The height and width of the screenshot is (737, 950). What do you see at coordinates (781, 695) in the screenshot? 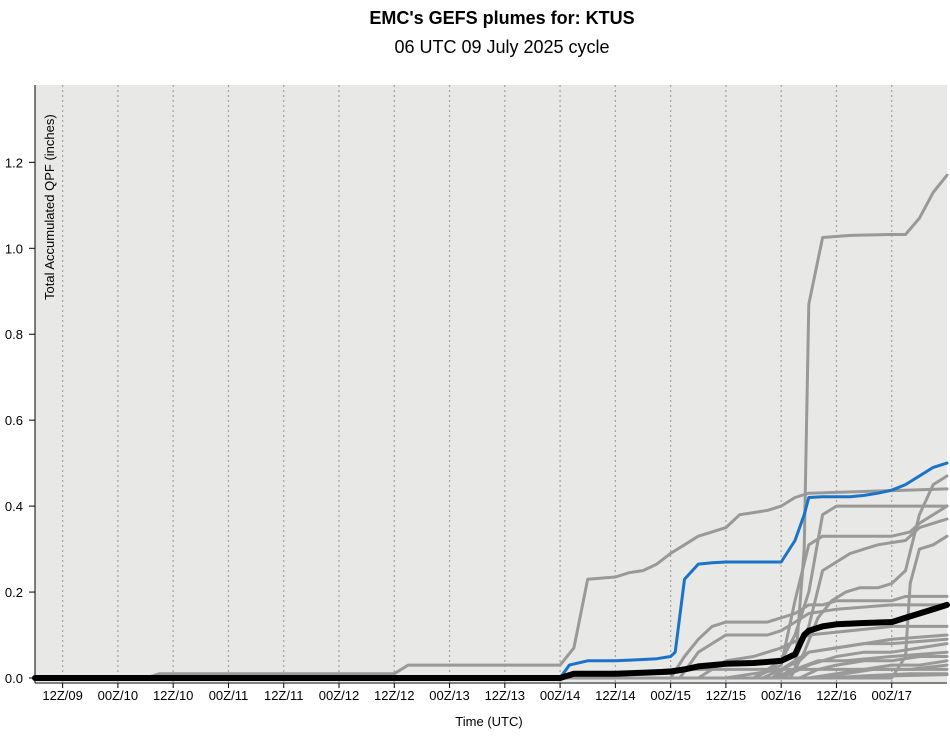
I see `x-tick-label-13: 00Z/16` at bounding box center [781, 695].